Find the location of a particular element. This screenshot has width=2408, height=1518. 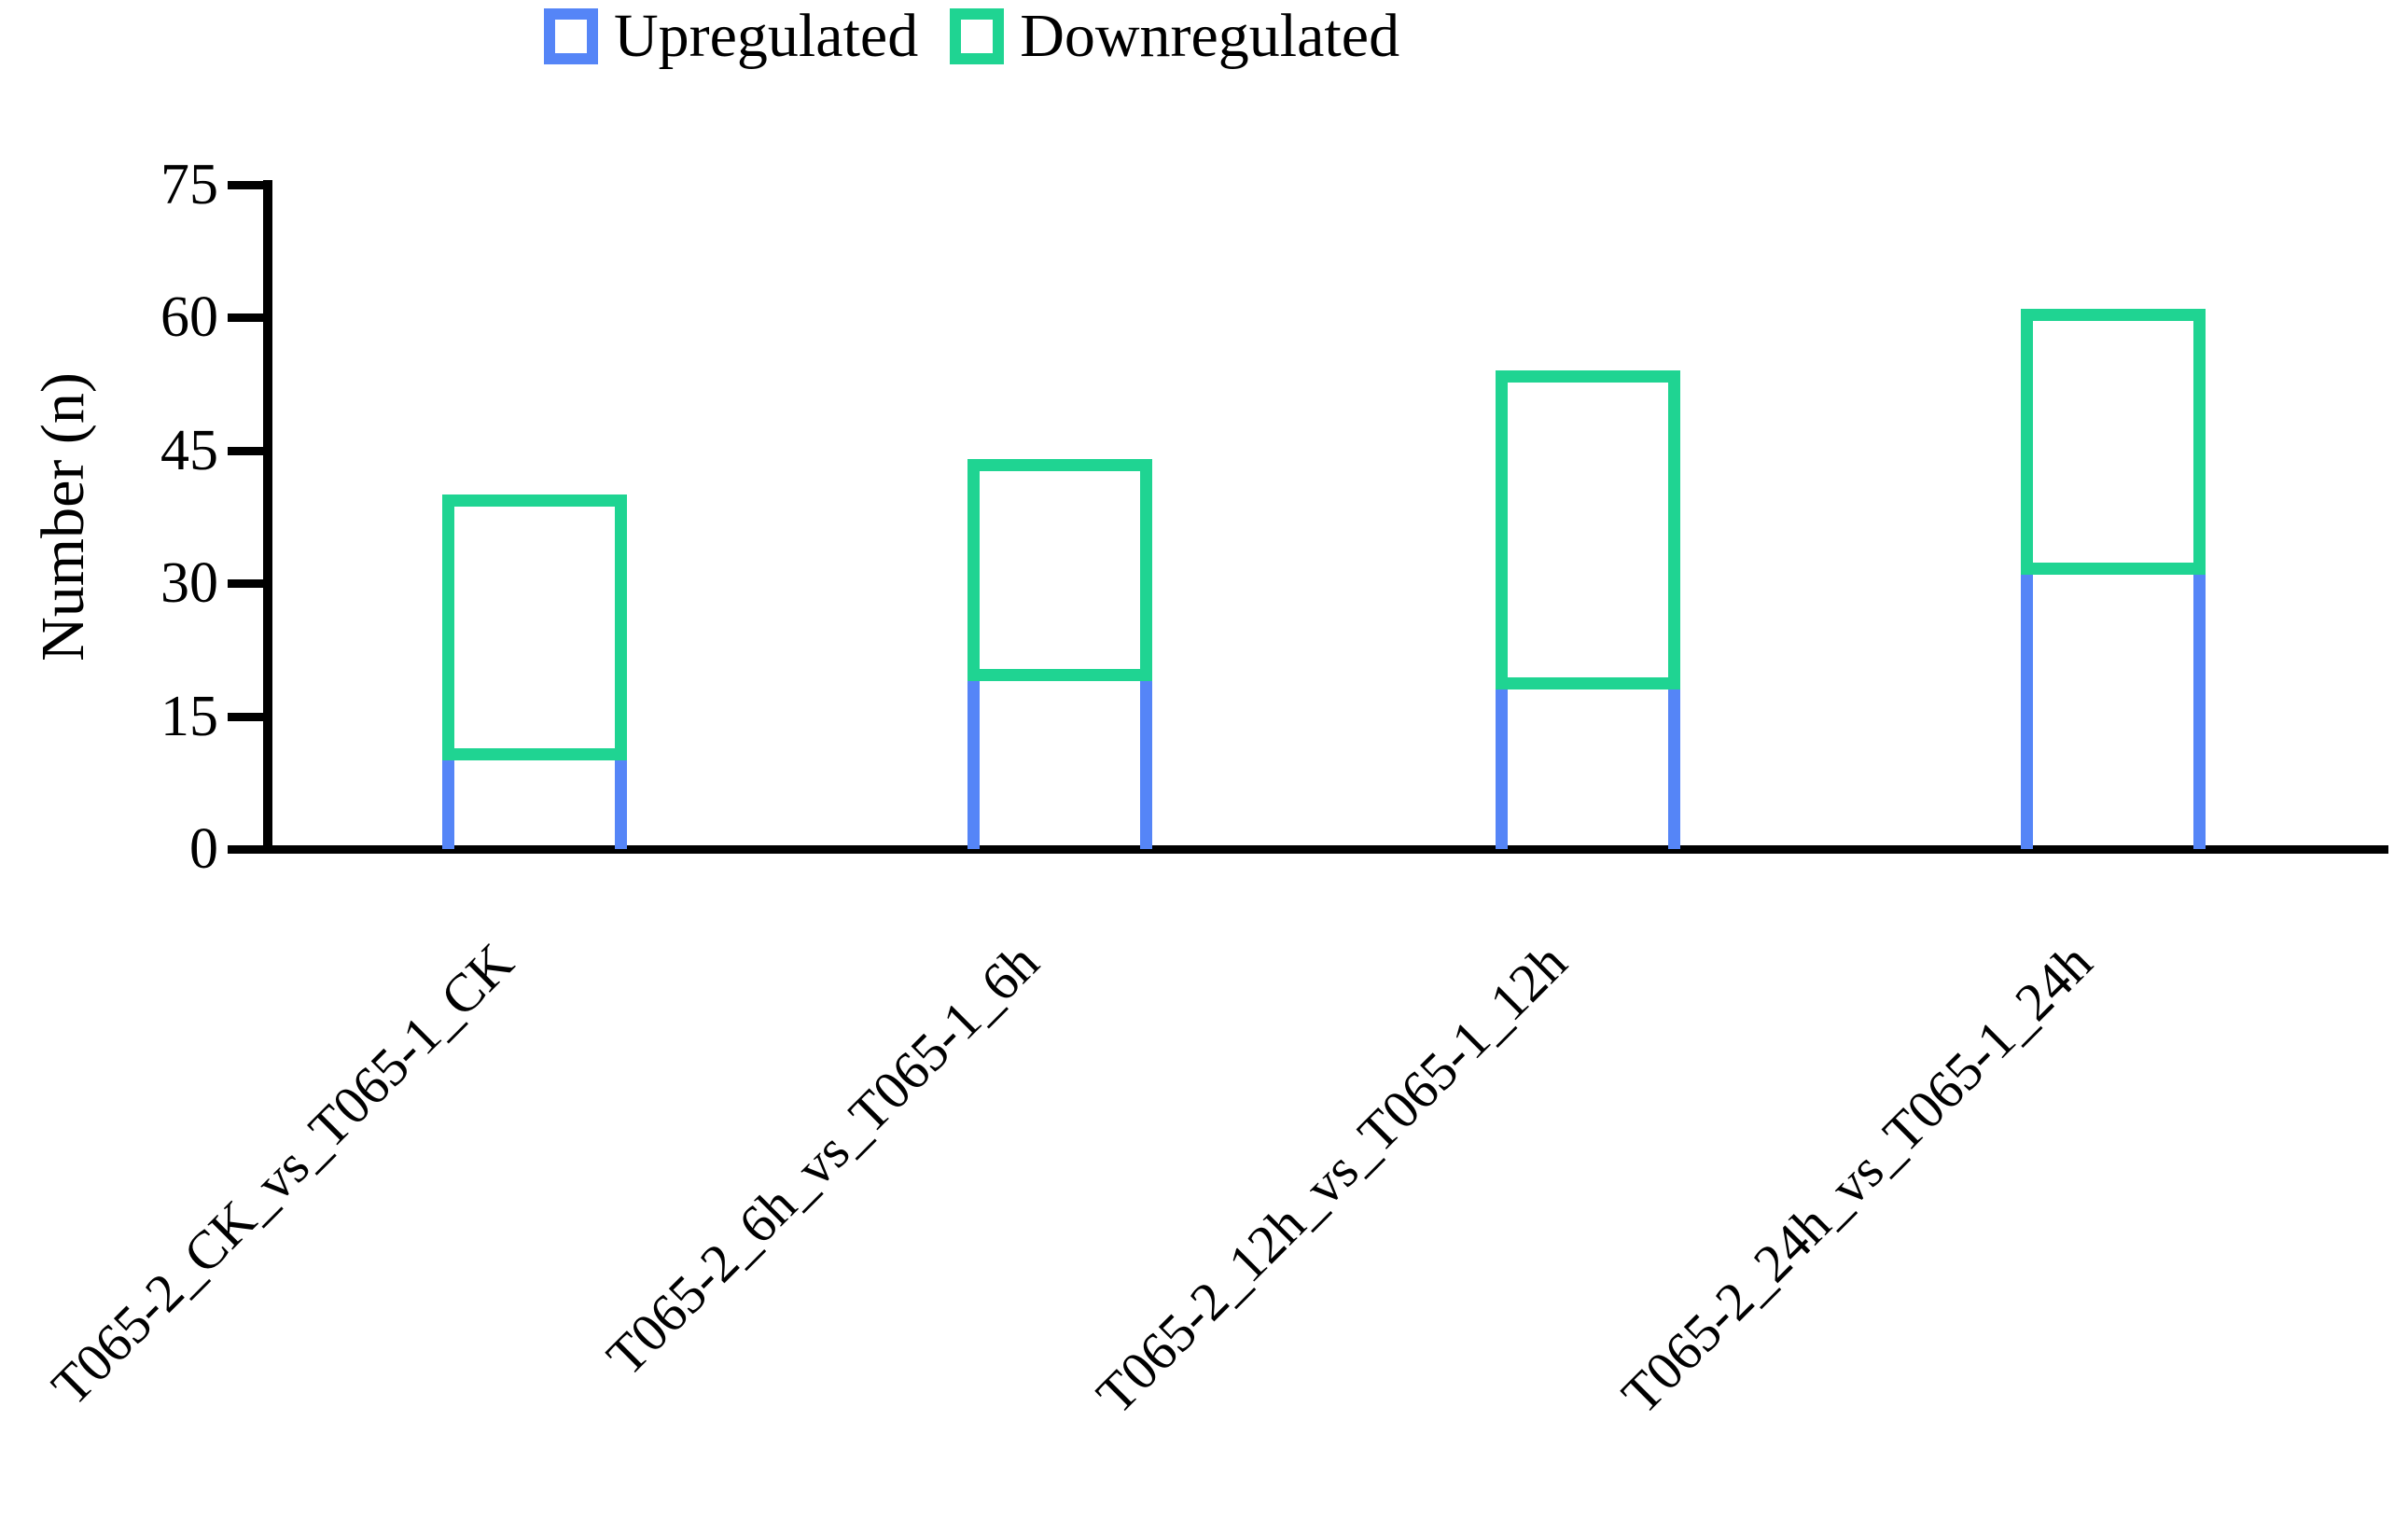

y-axis-line is located at coordinates (268, 517).